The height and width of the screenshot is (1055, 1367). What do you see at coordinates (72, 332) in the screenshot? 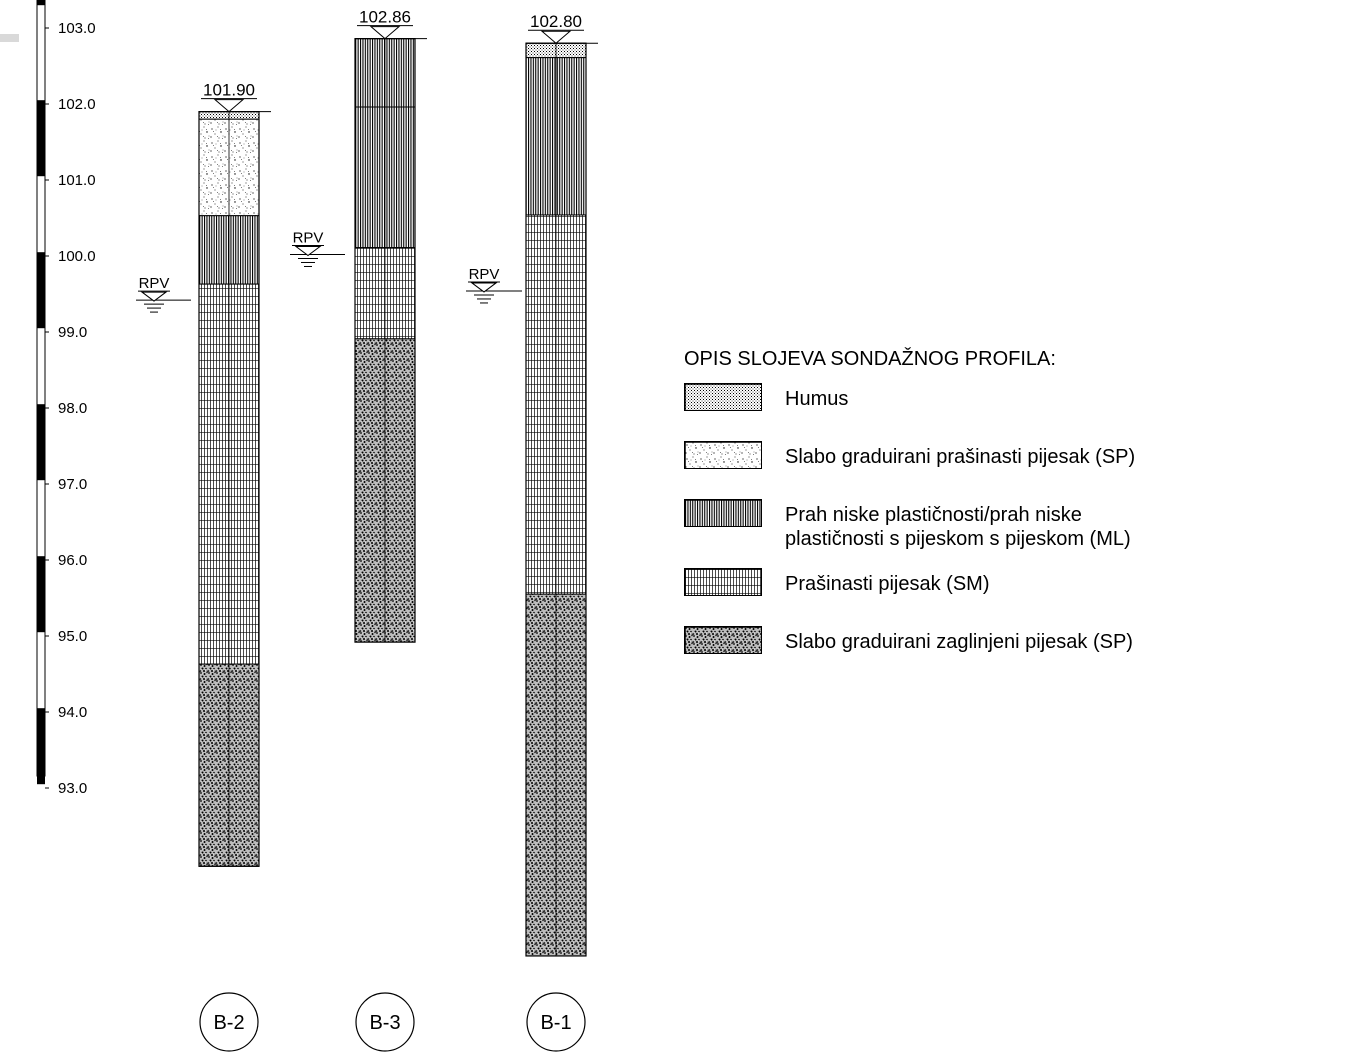
I see `scale-tick-label: 99.0` at bounding box center [72, 332].